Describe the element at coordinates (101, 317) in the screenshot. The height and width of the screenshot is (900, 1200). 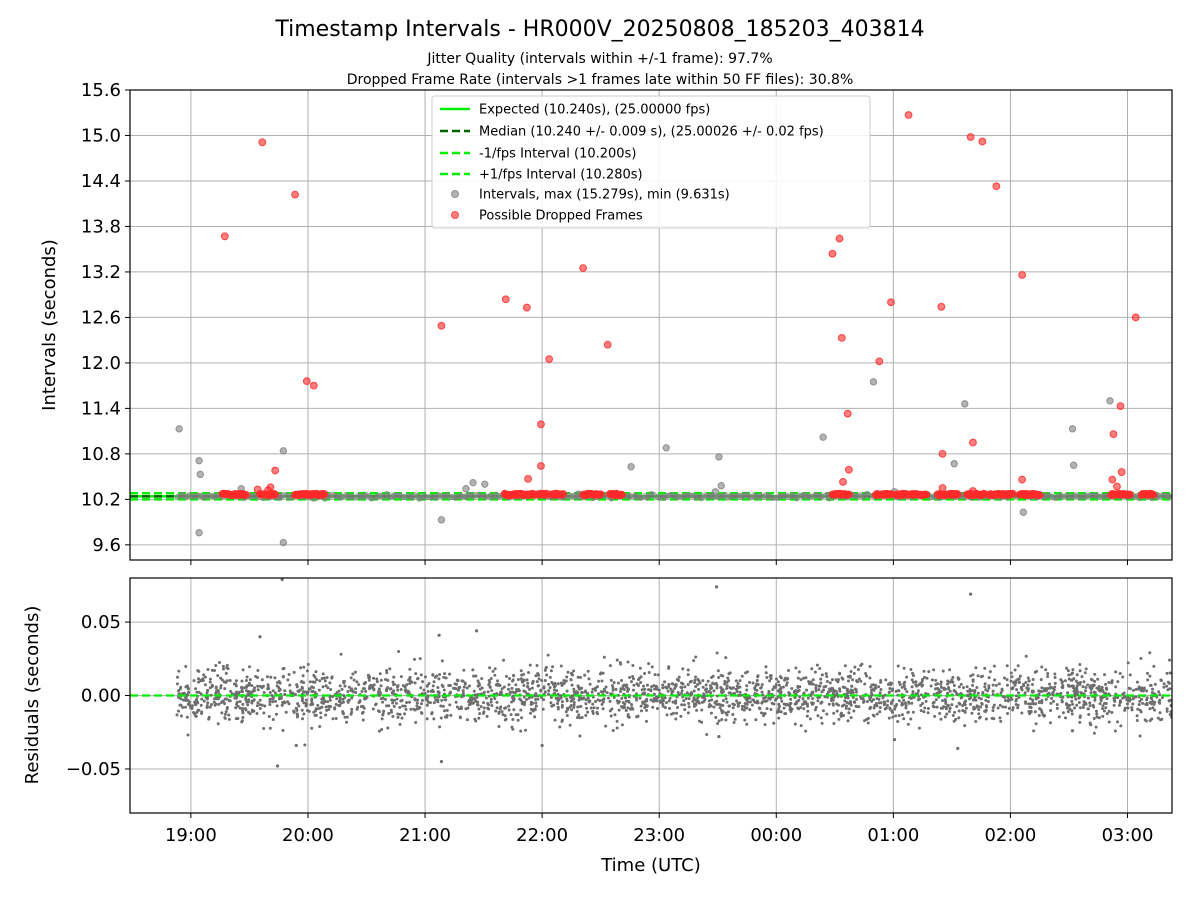
I see `intervals-y-tick-label: 12.6` at that location.